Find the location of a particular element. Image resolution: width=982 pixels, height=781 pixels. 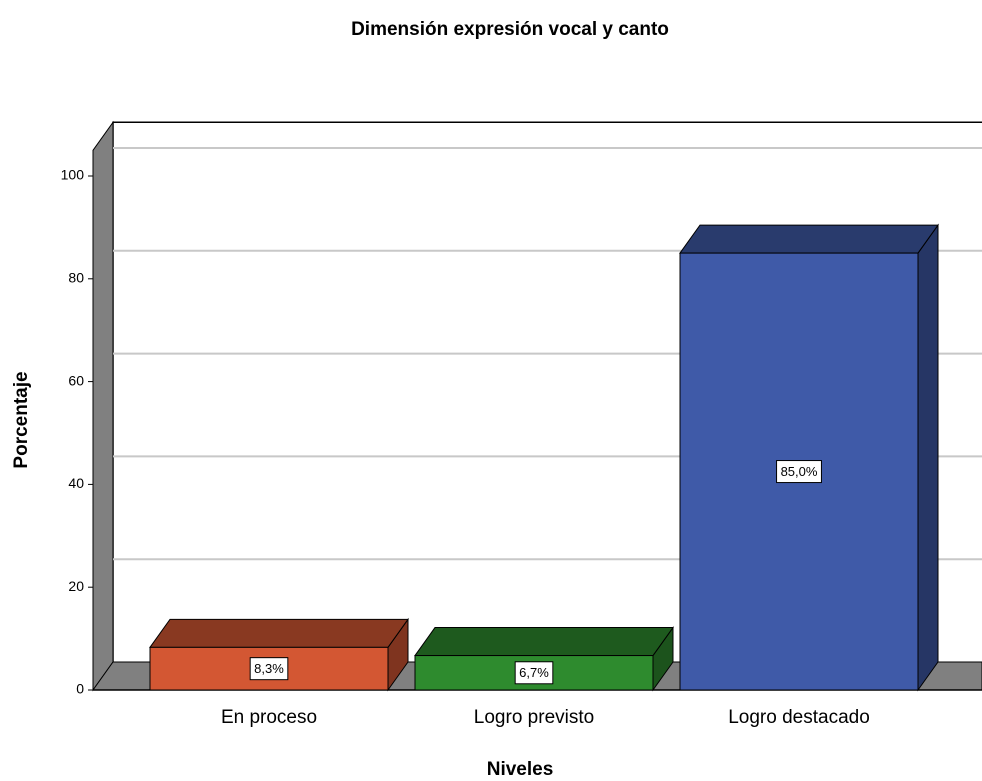

x-tick-label: Logro destacado is located at coordinates (799, 717).